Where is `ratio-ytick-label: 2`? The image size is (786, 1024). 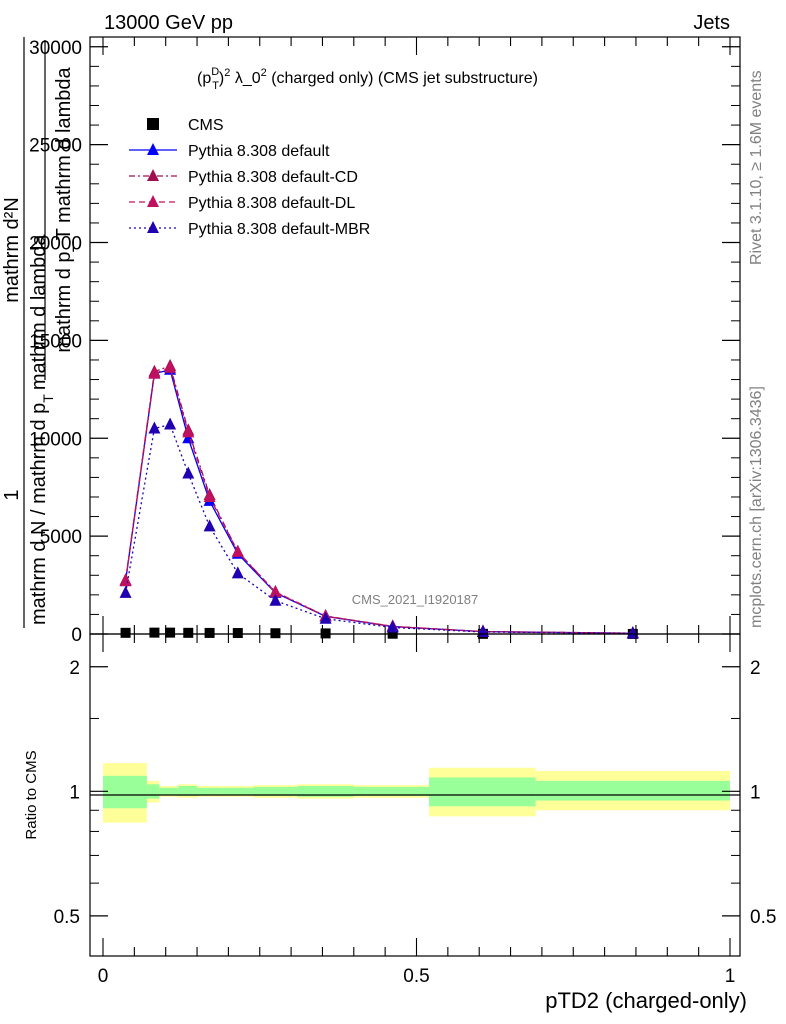
ratio-ytick-label: 2 is located at coordinates (74, 668).